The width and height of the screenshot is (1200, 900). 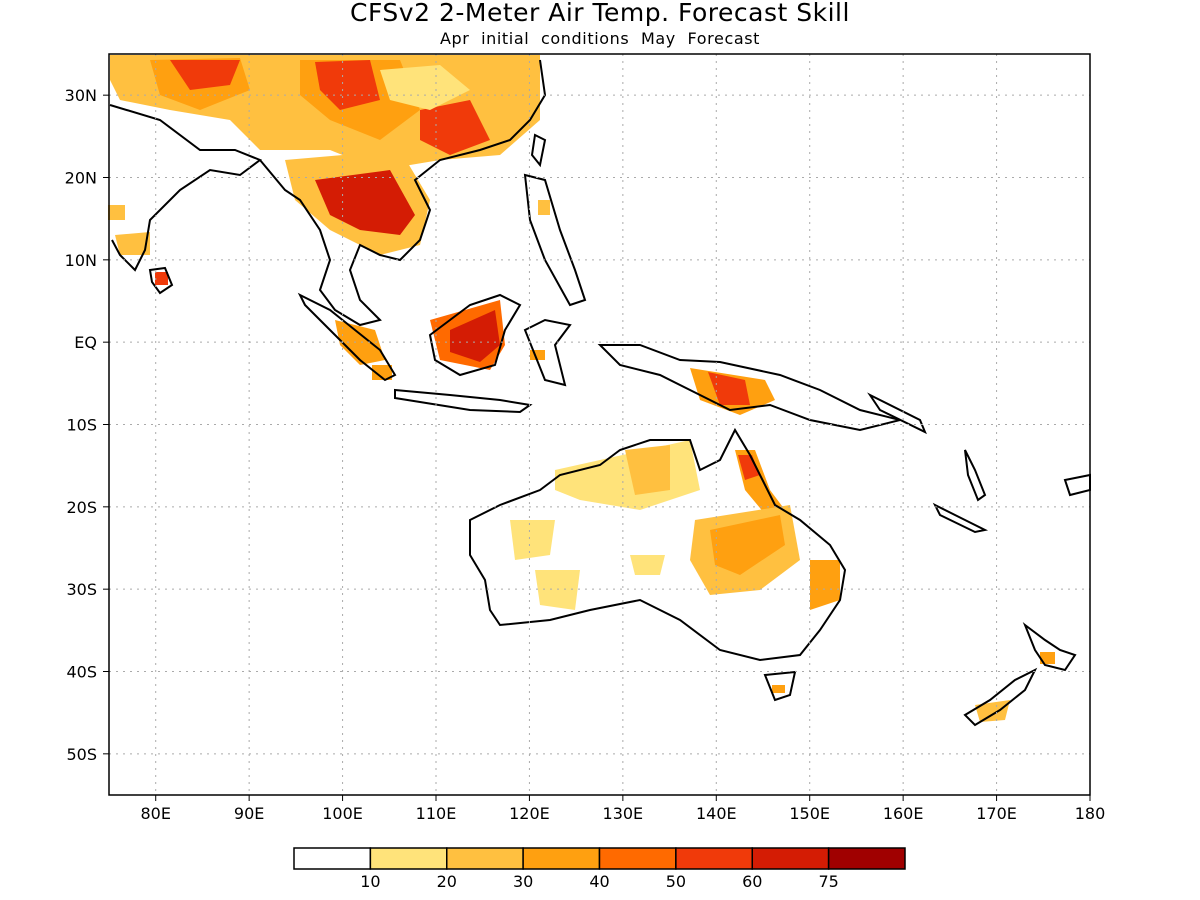 What do you see at coordinates (538, 150) in the screenshot?
I see `coast-taiwan` at bounding box center [538, 150].